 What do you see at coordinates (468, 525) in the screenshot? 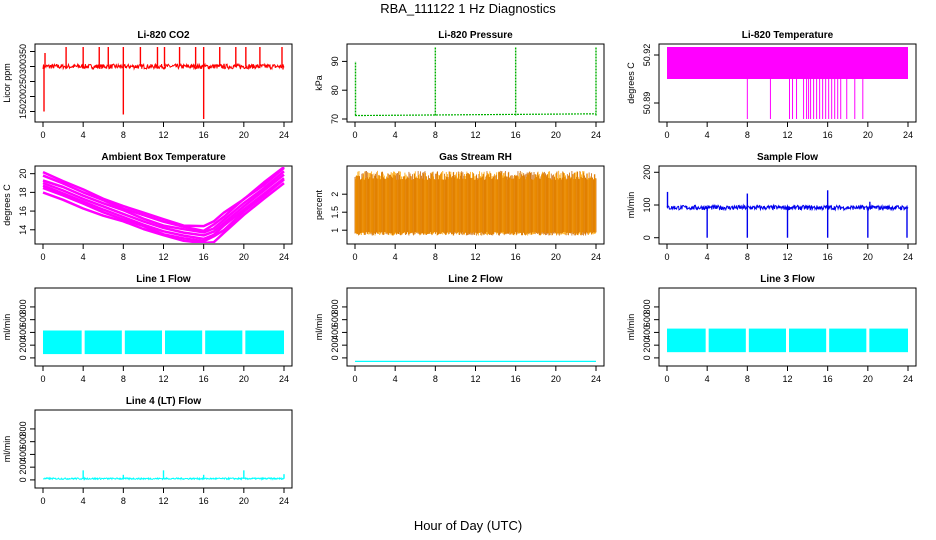
I see `x-axis-caption: Hour of Day (UTC)` at bounding box center [468, 525].